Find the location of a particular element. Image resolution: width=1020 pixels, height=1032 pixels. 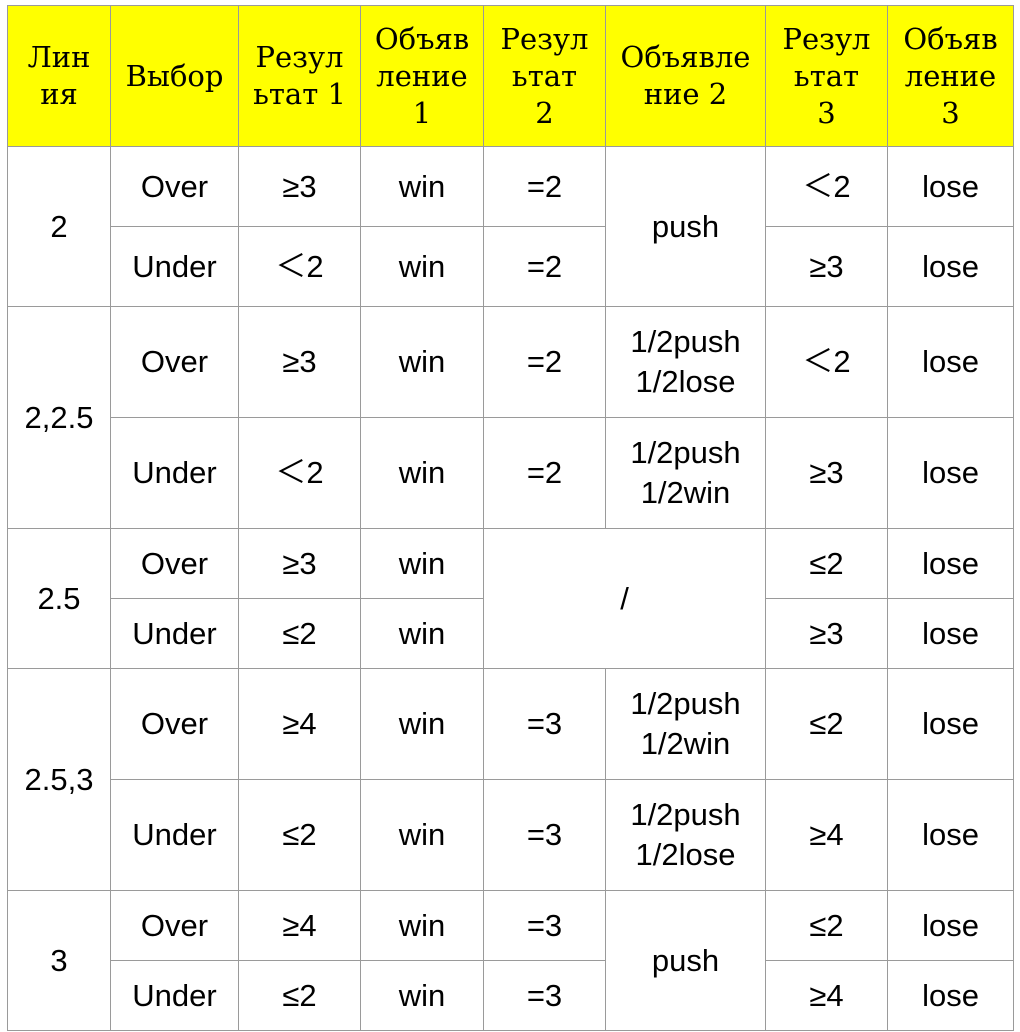

line-cell: 2 is located at coordinates (59, 226).